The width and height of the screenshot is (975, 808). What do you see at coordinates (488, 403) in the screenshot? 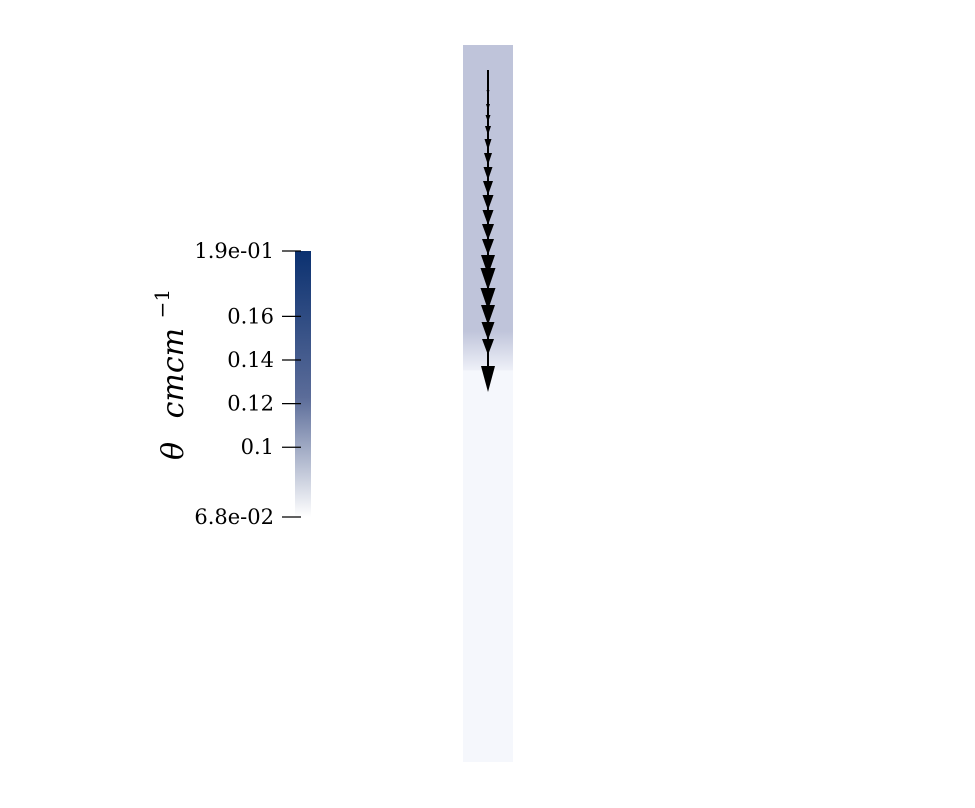
I see `soil-column` at bounding box center [488, 403].